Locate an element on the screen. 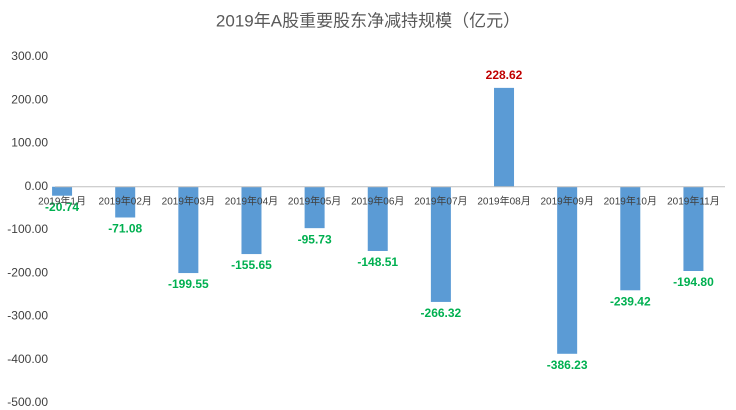  y-tick-label: 100.00 is located at coordinates (29, 143).